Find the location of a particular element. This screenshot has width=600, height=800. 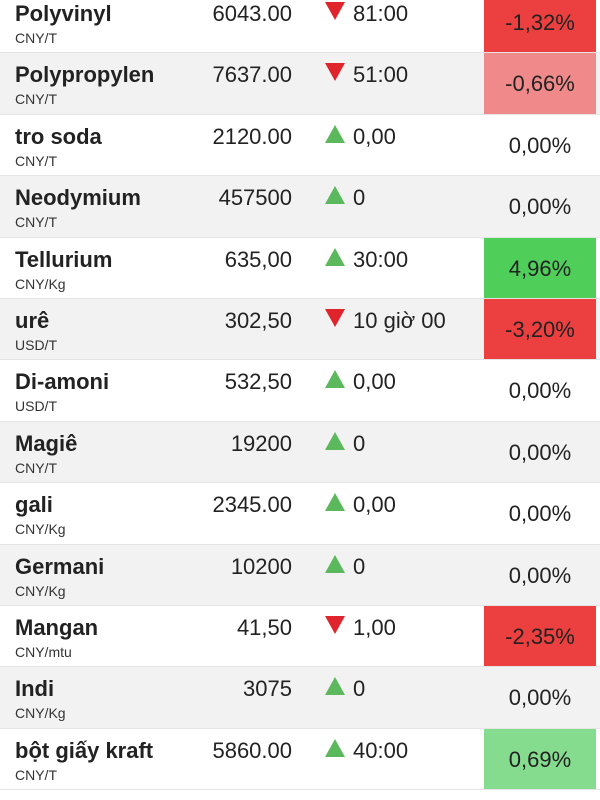

commodity-price: 3075 is located at coordinates (267, 689).